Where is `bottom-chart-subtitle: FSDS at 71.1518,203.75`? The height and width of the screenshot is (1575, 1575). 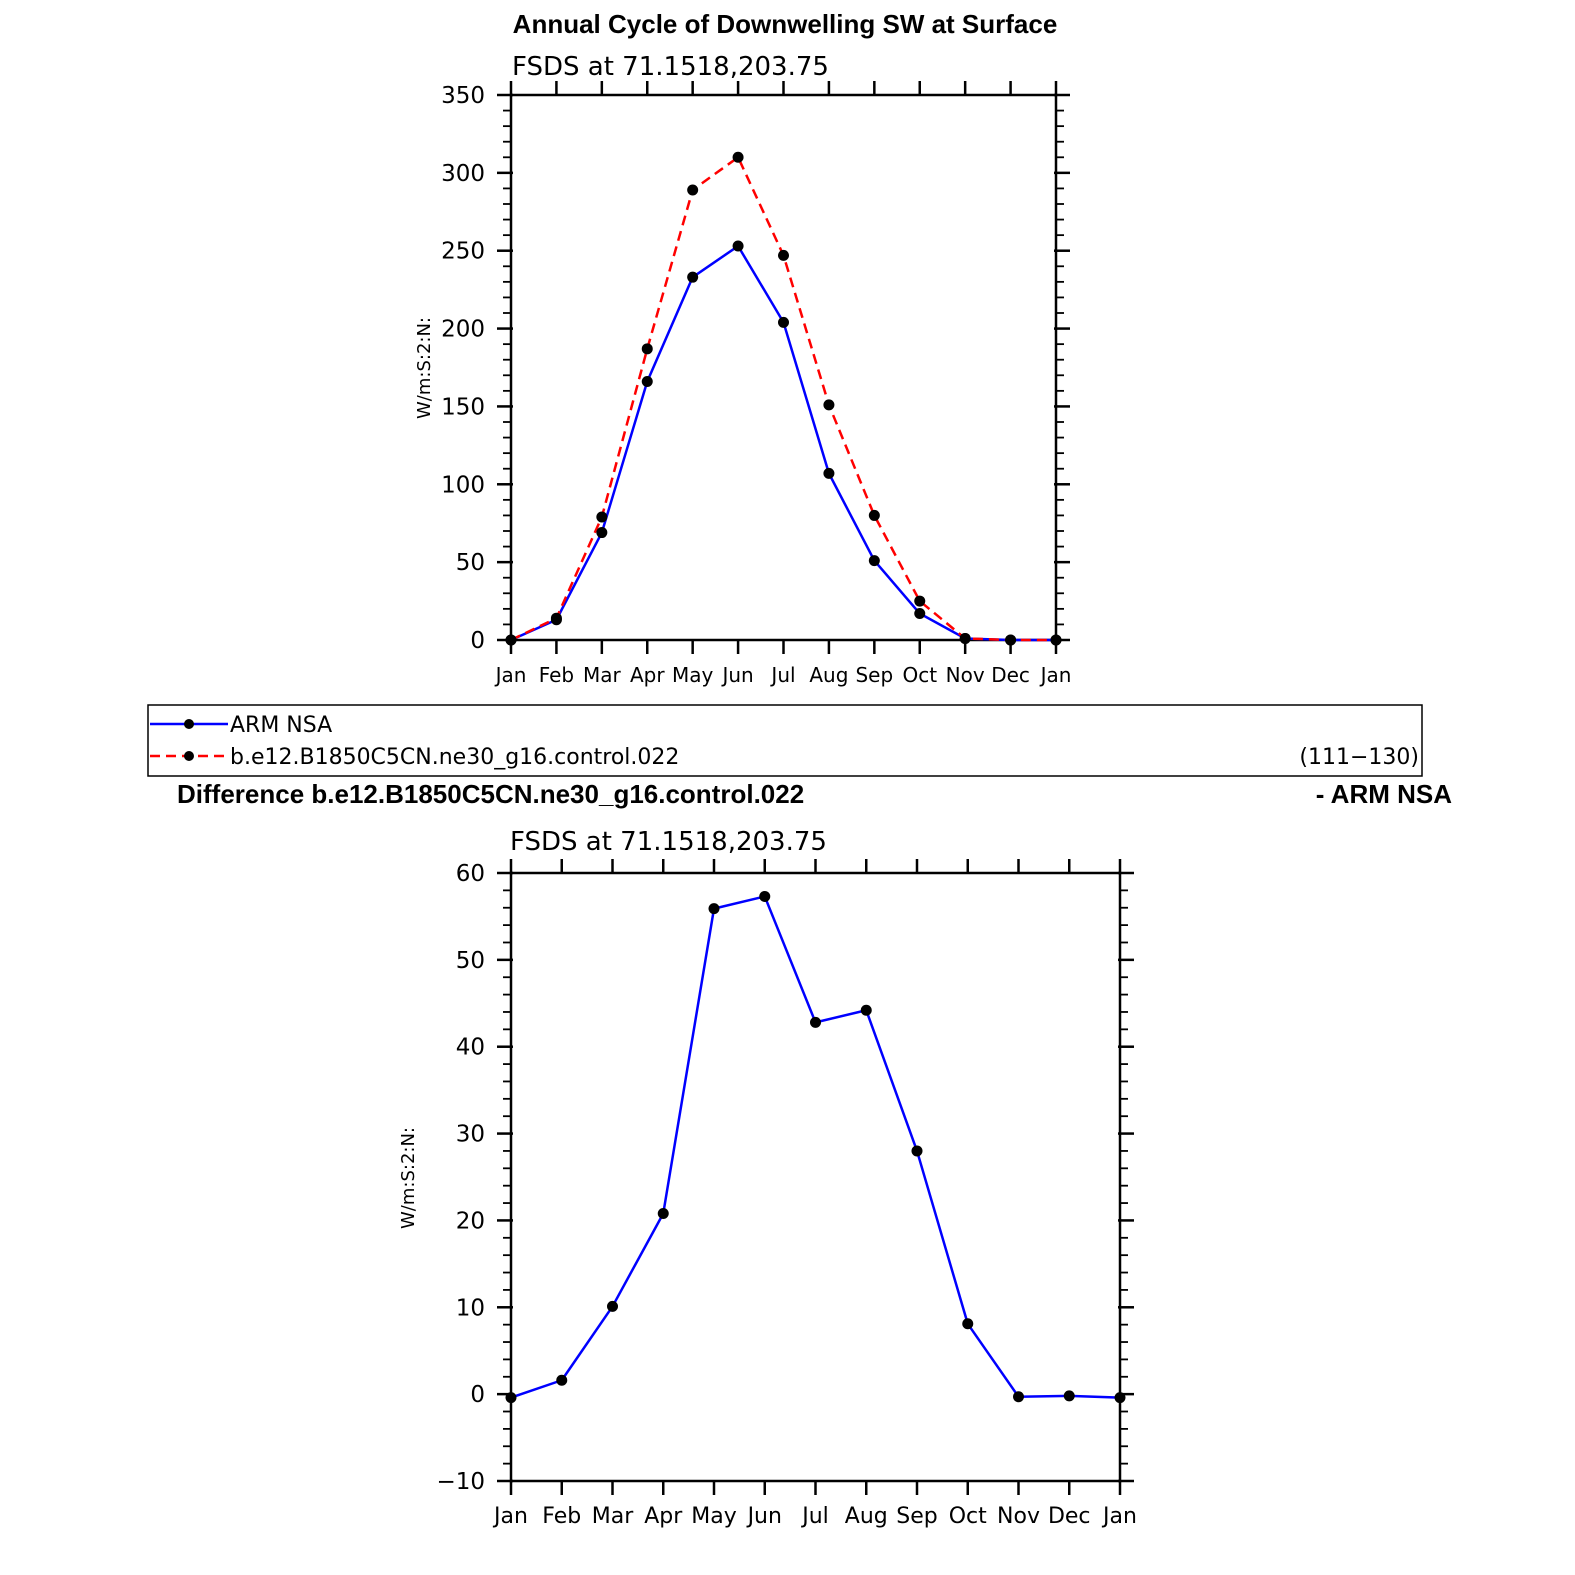 bottom-chart-subtitle: FSDS at 71.1518,203.75 is located at coordinates (668, 842).